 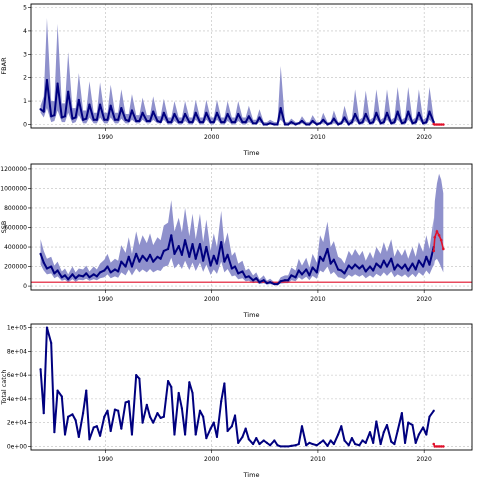 I want to click on projection-band, so click(x=438, y=223).